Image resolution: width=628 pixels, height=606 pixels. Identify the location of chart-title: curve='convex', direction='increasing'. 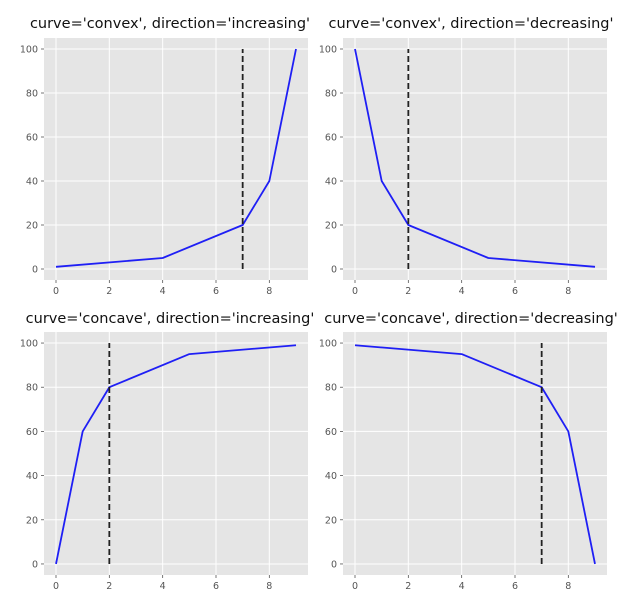
(170, 24).